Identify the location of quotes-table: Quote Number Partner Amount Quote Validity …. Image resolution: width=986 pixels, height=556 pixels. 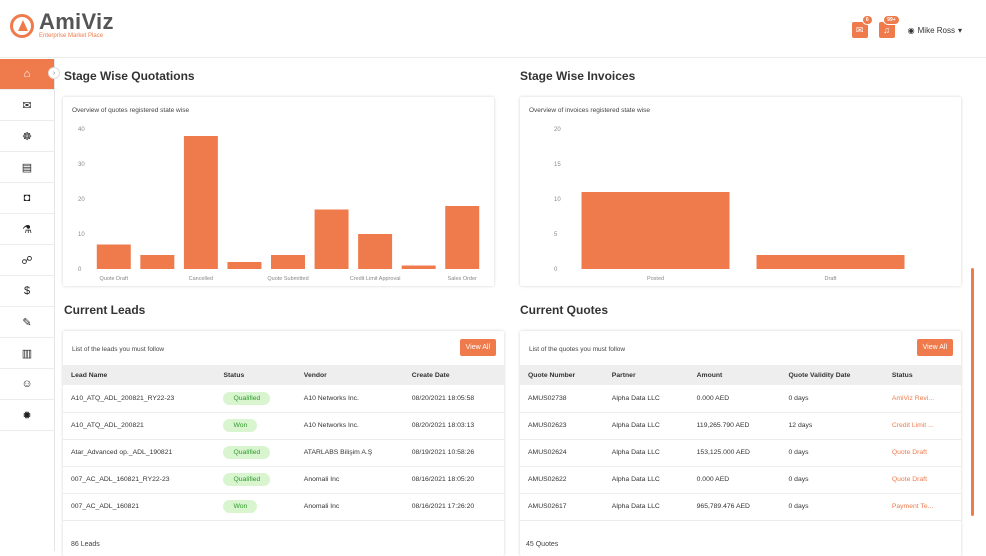
(740, 443).